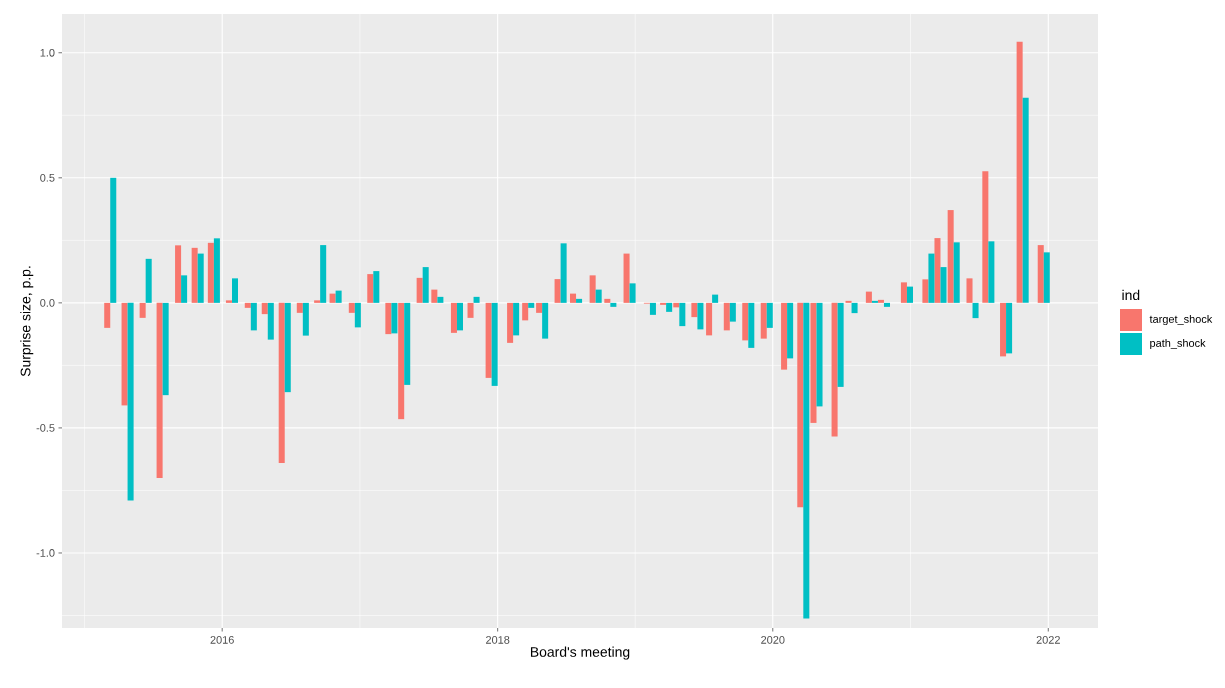  Describe the element at coordinates (498, 640) in the screenshot. I see `x-tick-label: 2018` at that location.